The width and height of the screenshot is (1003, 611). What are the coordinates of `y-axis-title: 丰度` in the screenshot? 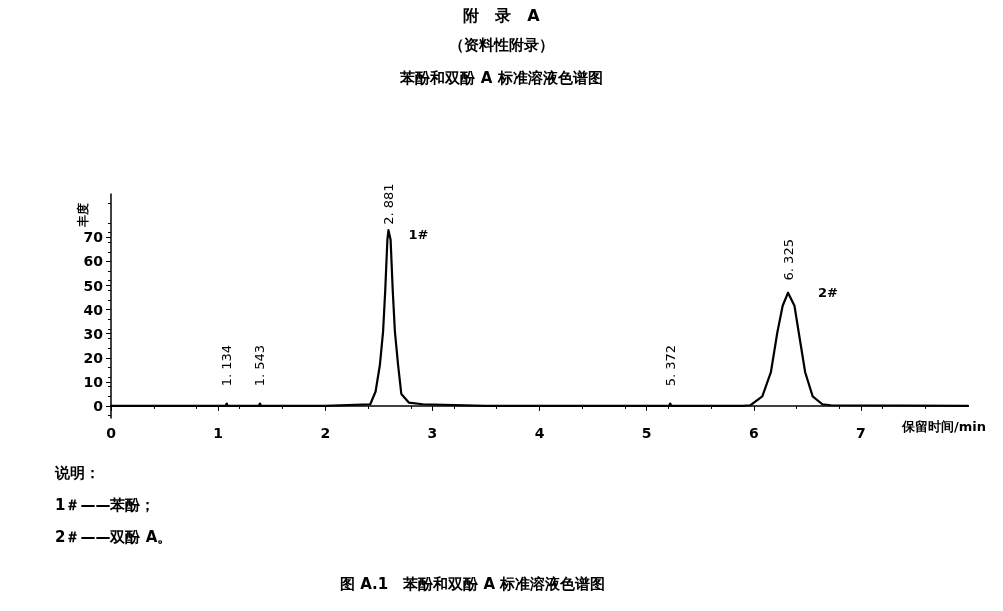 It's located at (83, 216).